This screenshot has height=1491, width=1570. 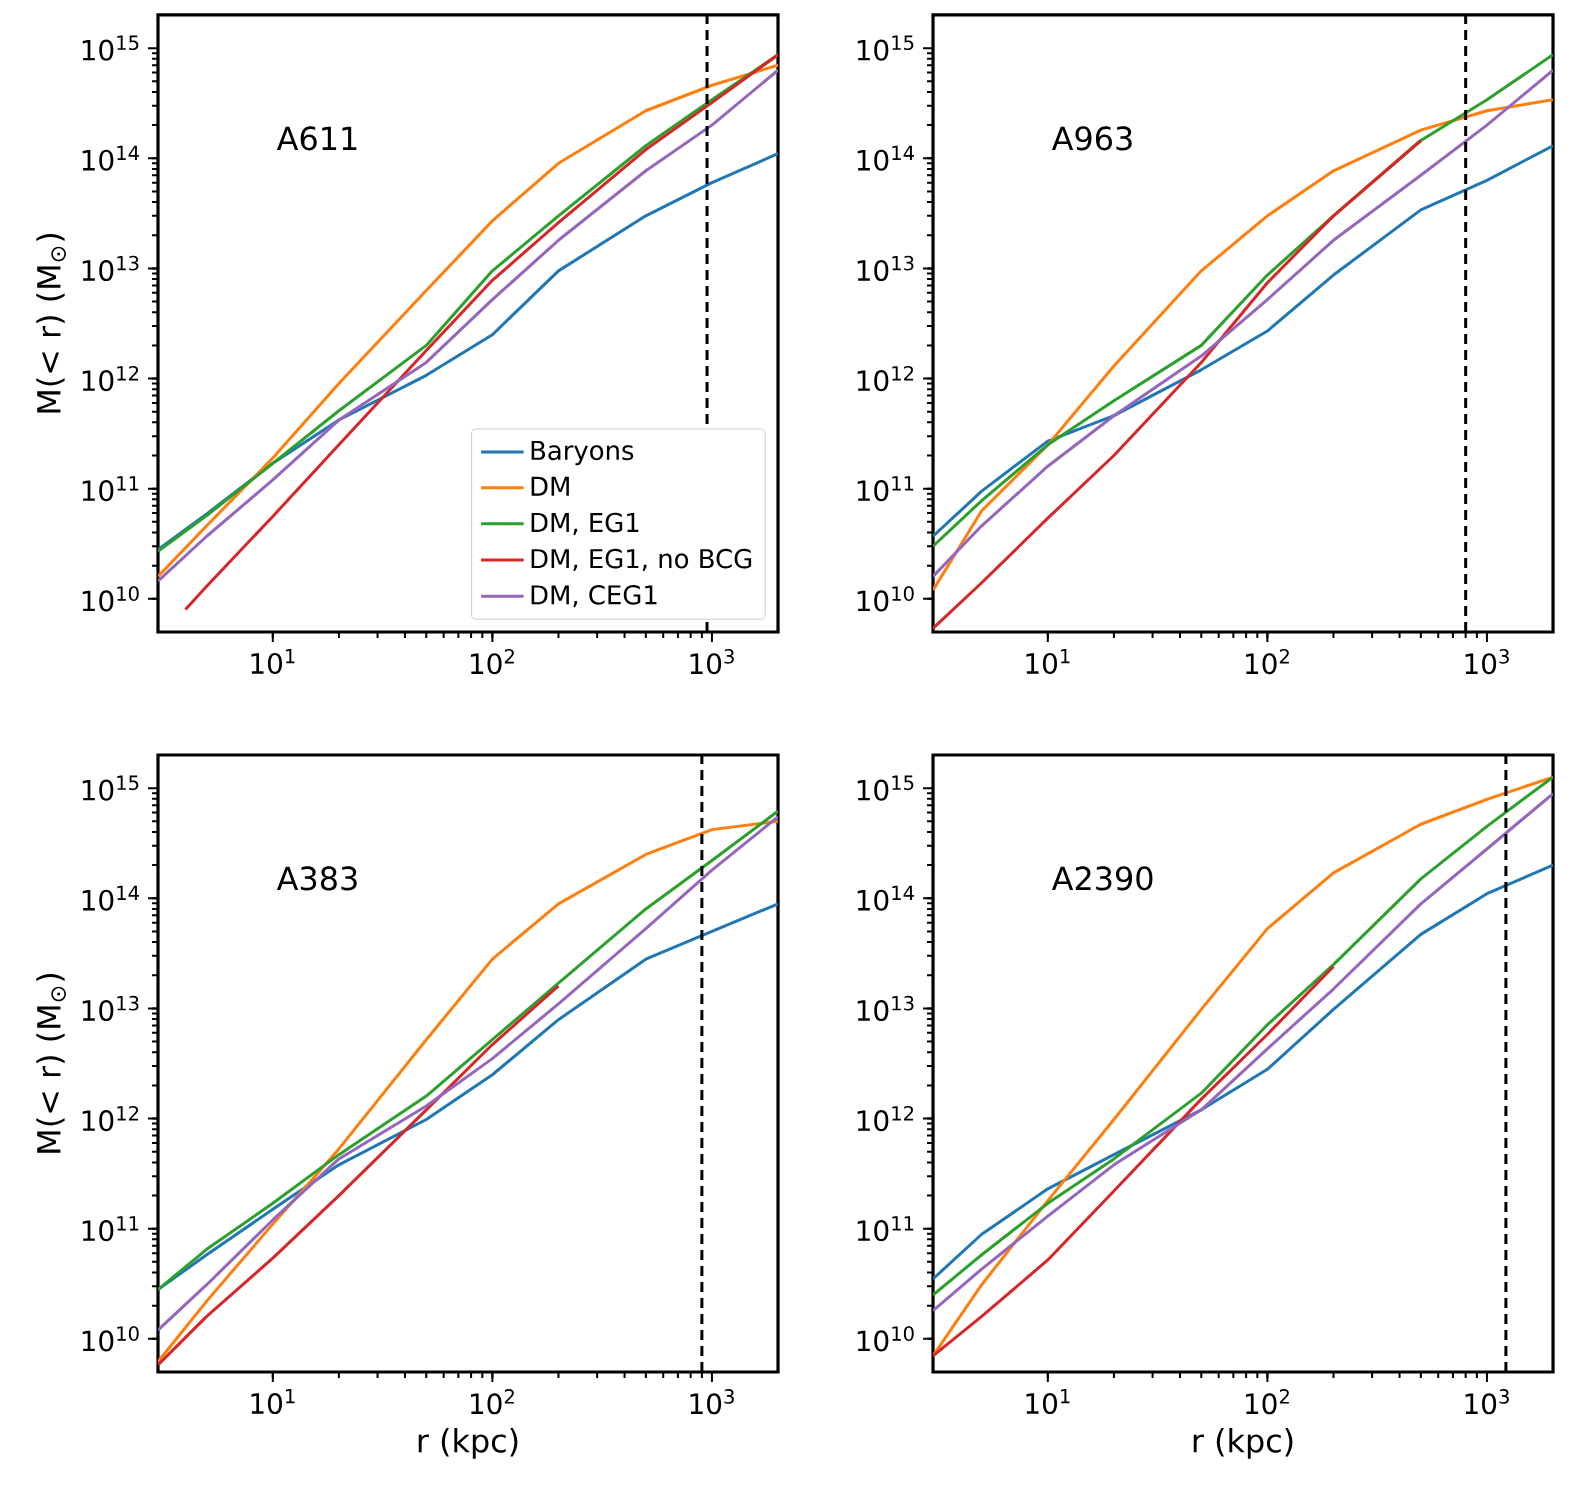 I want to click on annotation: A611, so click(x=316, y=138).